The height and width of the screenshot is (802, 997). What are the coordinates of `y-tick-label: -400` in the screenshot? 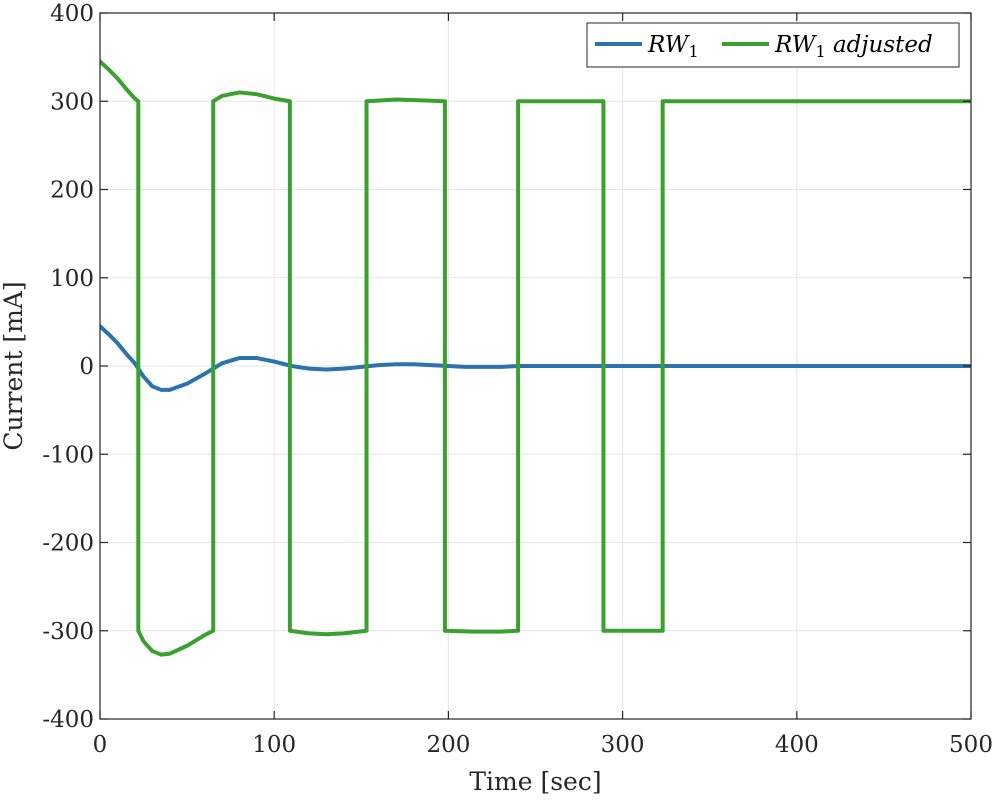 It's located at (68, 720).